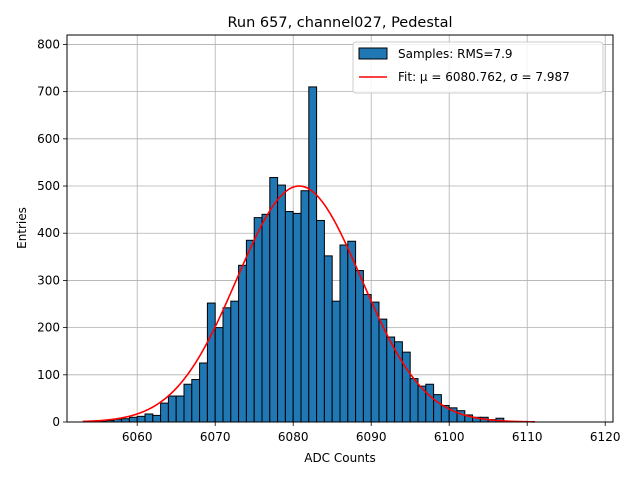 The width and height of the screenshot is (640, 480). I want to click on x-tick-label: 6060, so click(137, 437).